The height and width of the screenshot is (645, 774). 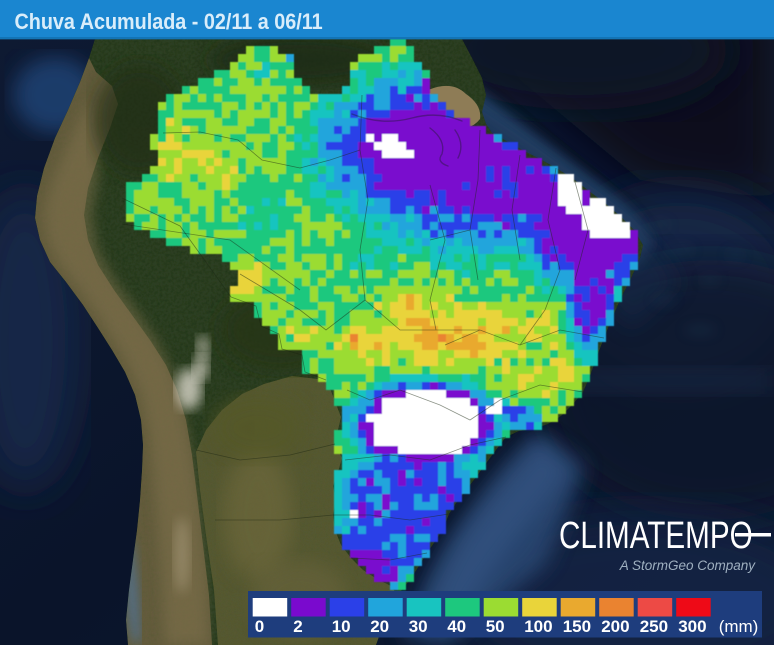 I want to click on svg-text: 300, so click(x=692, y=626).